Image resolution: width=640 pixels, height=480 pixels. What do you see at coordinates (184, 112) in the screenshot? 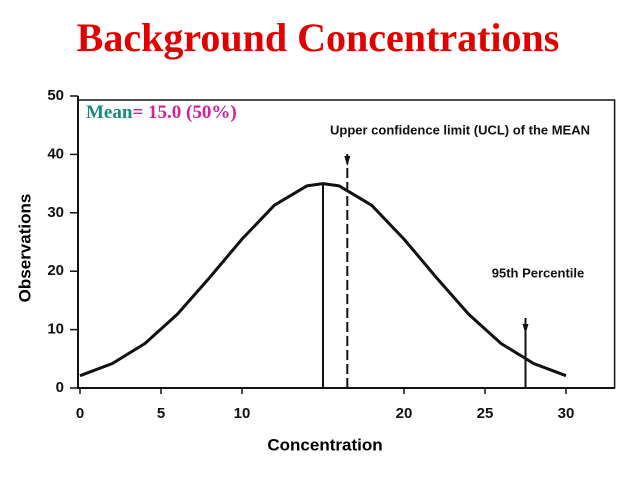
I see `mean-value: = 15.0 (50%)` at bounding box center [184, 112].